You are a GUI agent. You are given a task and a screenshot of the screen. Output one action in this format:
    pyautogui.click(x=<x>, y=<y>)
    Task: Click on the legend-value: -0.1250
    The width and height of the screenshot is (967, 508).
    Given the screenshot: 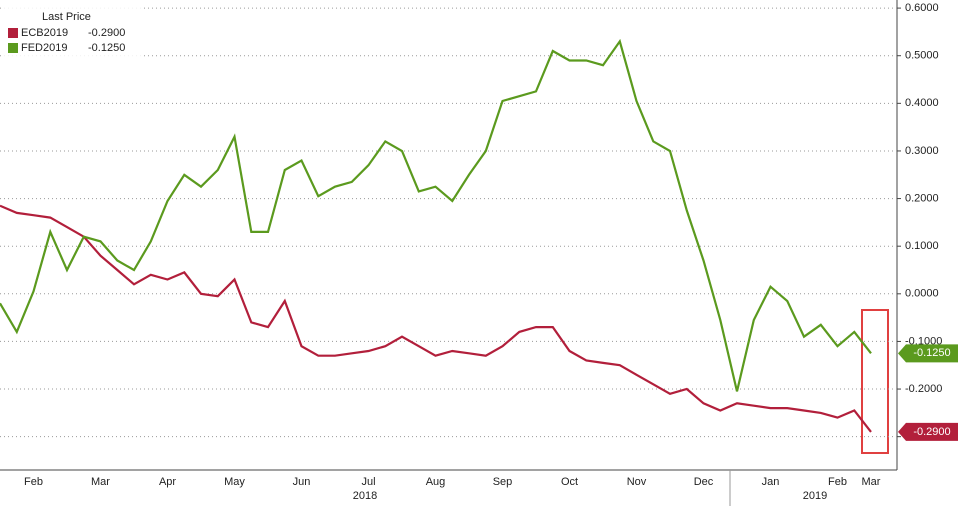 What is the action you would take?
    pyautogui.click(x=106, y=48)
    